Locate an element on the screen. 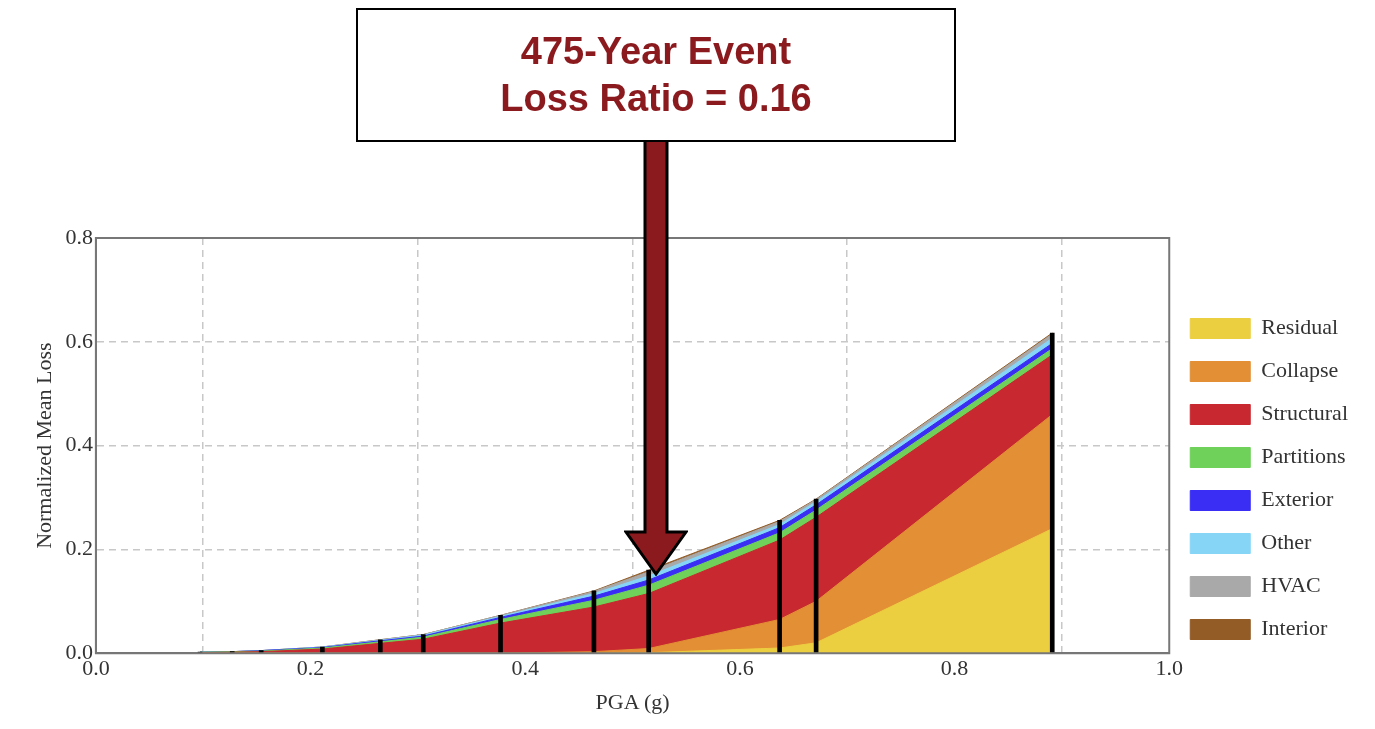 The image size is (1375, 729). y-tick-label: 0.6 is located at coordinates (79, 340).